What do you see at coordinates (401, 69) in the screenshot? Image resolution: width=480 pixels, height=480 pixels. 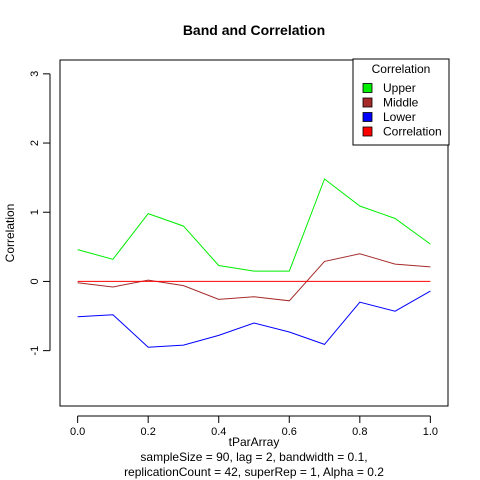 I see `legend-title: Correlation` at bounding box center [401, 69].